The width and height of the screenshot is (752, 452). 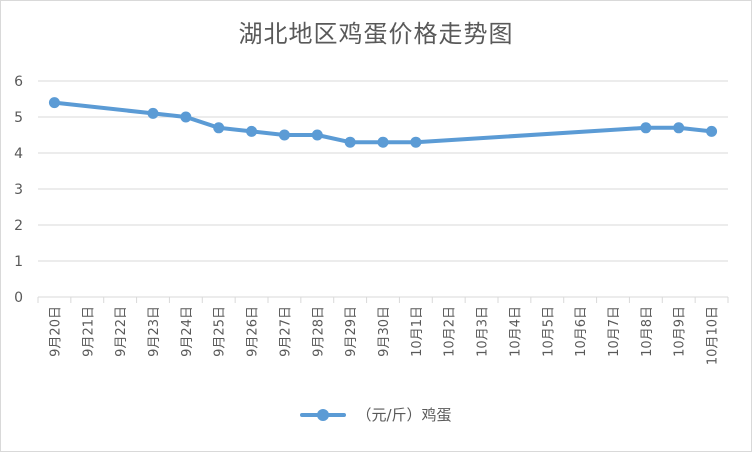 I want to click on x-tick-label: 9月29日, so click(x=351, y=331).